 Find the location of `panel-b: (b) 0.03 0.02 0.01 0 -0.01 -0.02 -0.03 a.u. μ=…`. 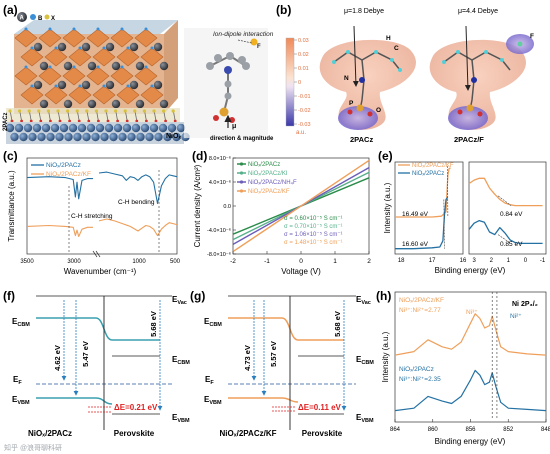

panel-b: (b) 0.03 0.02 0.01 0 -0.01 -0.02 -0.03 a.u. μ=… is located at coordinates (405, 73).